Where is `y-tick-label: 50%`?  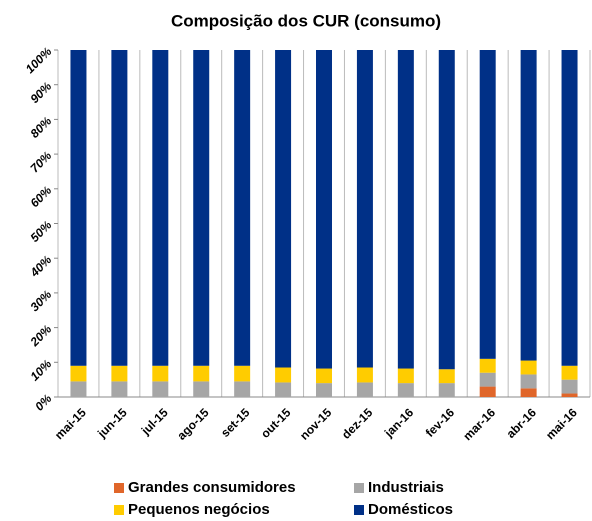
y-tick-label: 50% is located at coordinates (40, 231).